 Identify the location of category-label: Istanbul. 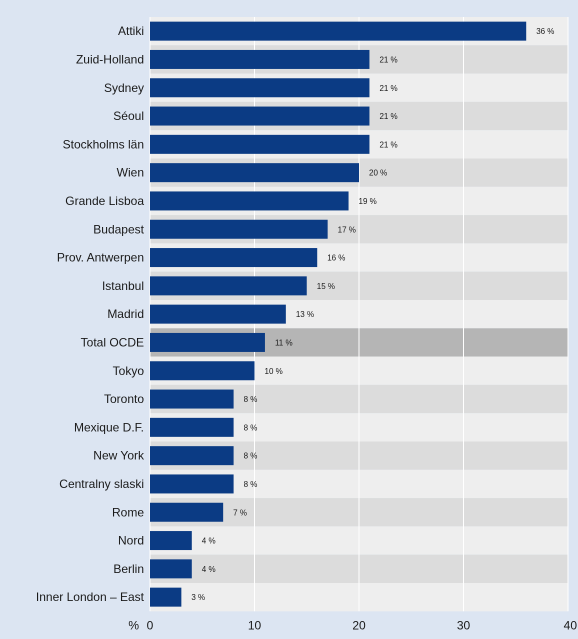
(123, 286).